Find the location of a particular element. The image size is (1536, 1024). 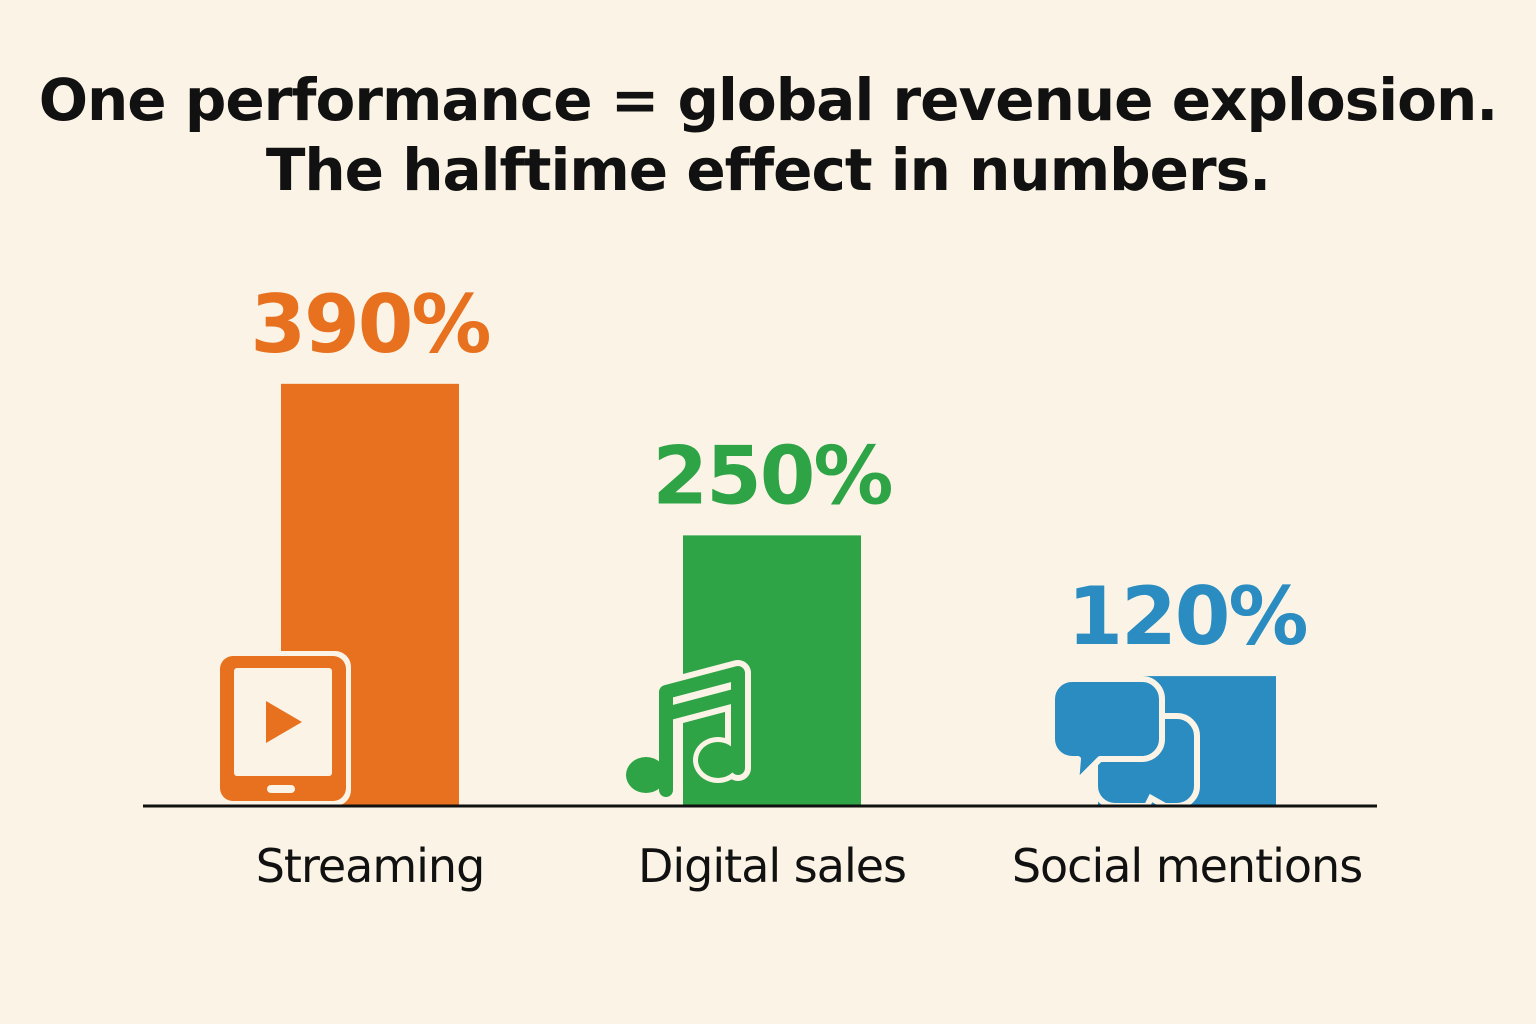

value-label-digital-sales: 250% is located at coordinates (771, 475).